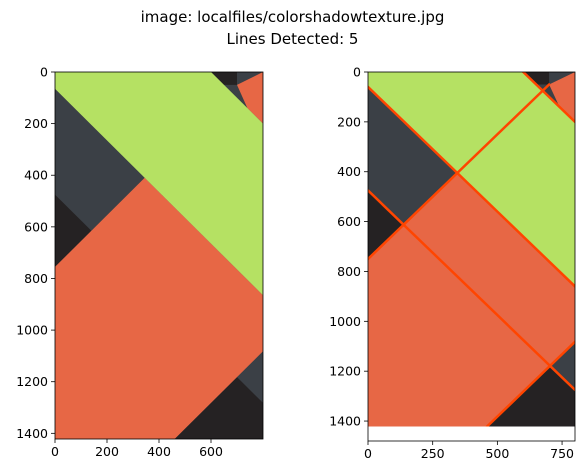 This screenshot has height=475, width=585. What do you see at coordinates (159, 451) in the screenshot?
I see `x-tick-label: 400` at bounding box center [159, 451].